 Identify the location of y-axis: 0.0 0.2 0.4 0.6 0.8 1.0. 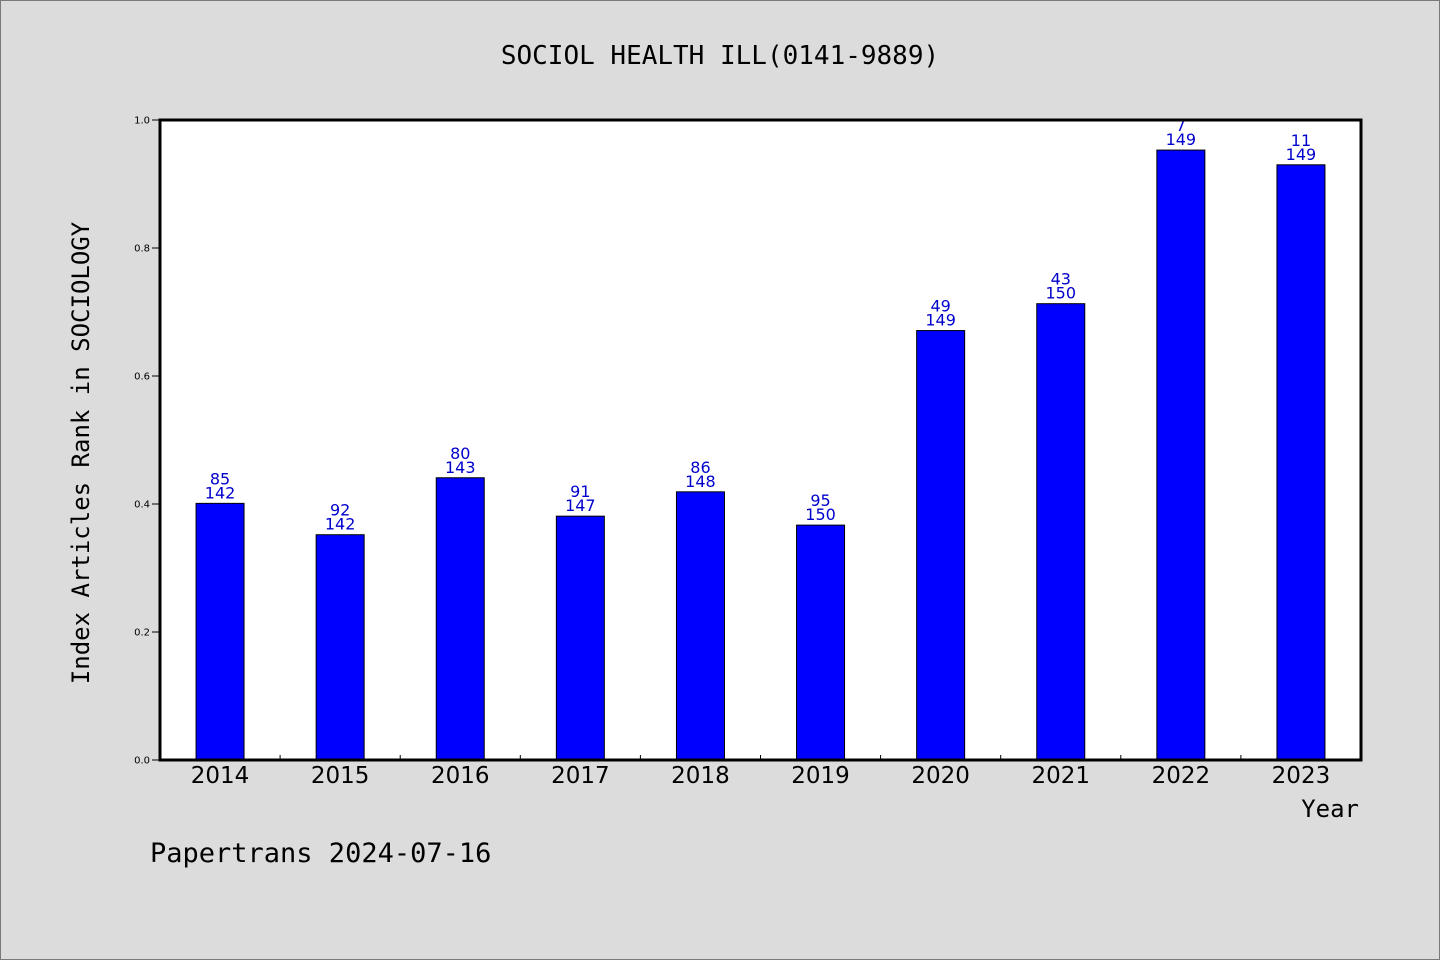
(147, 441).